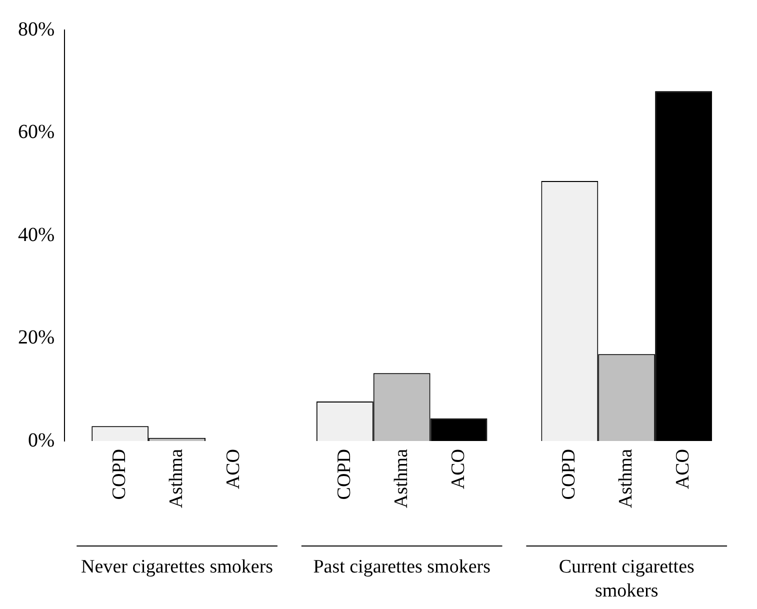 This screenshot has width=757, height=609. What do you see at coordinates (36, 132) in the screenshot?
I see `y-tick-label: 60%` at bounding box center [36, 132].